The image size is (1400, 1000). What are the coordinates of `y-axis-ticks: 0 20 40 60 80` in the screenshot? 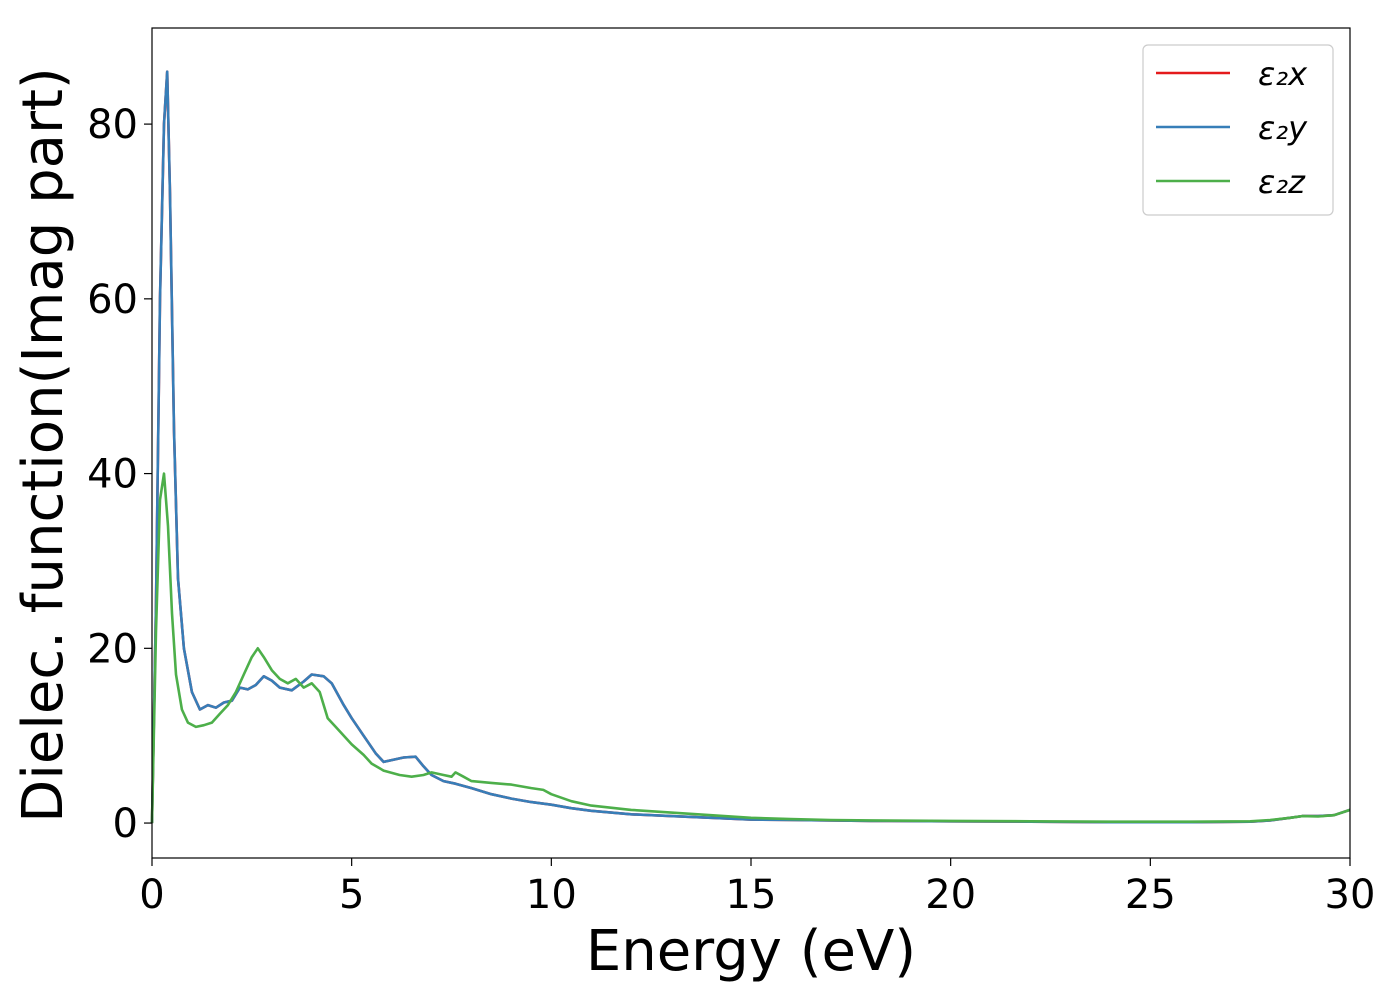 It's located at (119, 474).